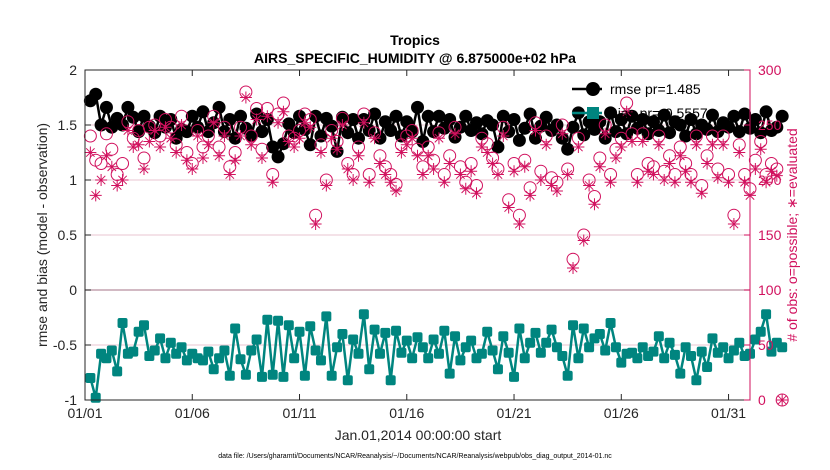  What do you see at coordinates (406, 413) in the screenshot?
I see `x-tick-label: 01/16` at bounding box center [406, 413].